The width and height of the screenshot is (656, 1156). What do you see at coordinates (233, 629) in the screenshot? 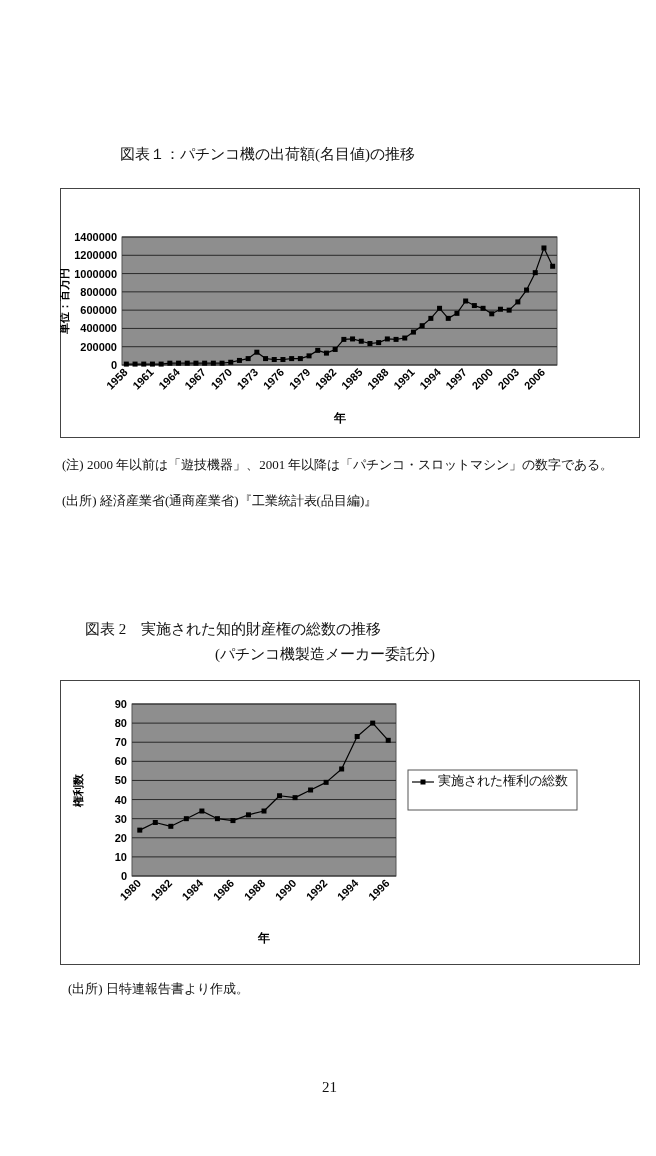
I see `chart-title: 図表 2 実施された知的財産権の総数の推移` at bounding box center [233, 629].